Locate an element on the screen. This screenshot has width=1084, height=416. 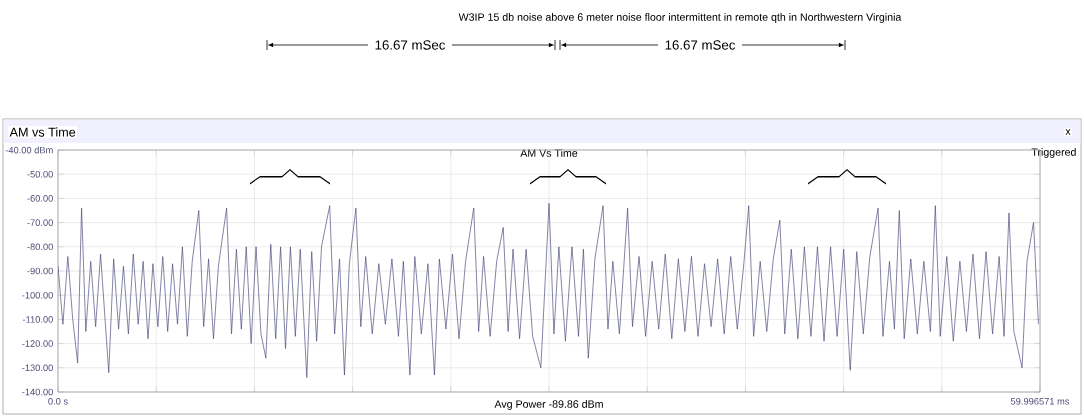
annotation: AM Vs Time is located at coordinates (549, 153).